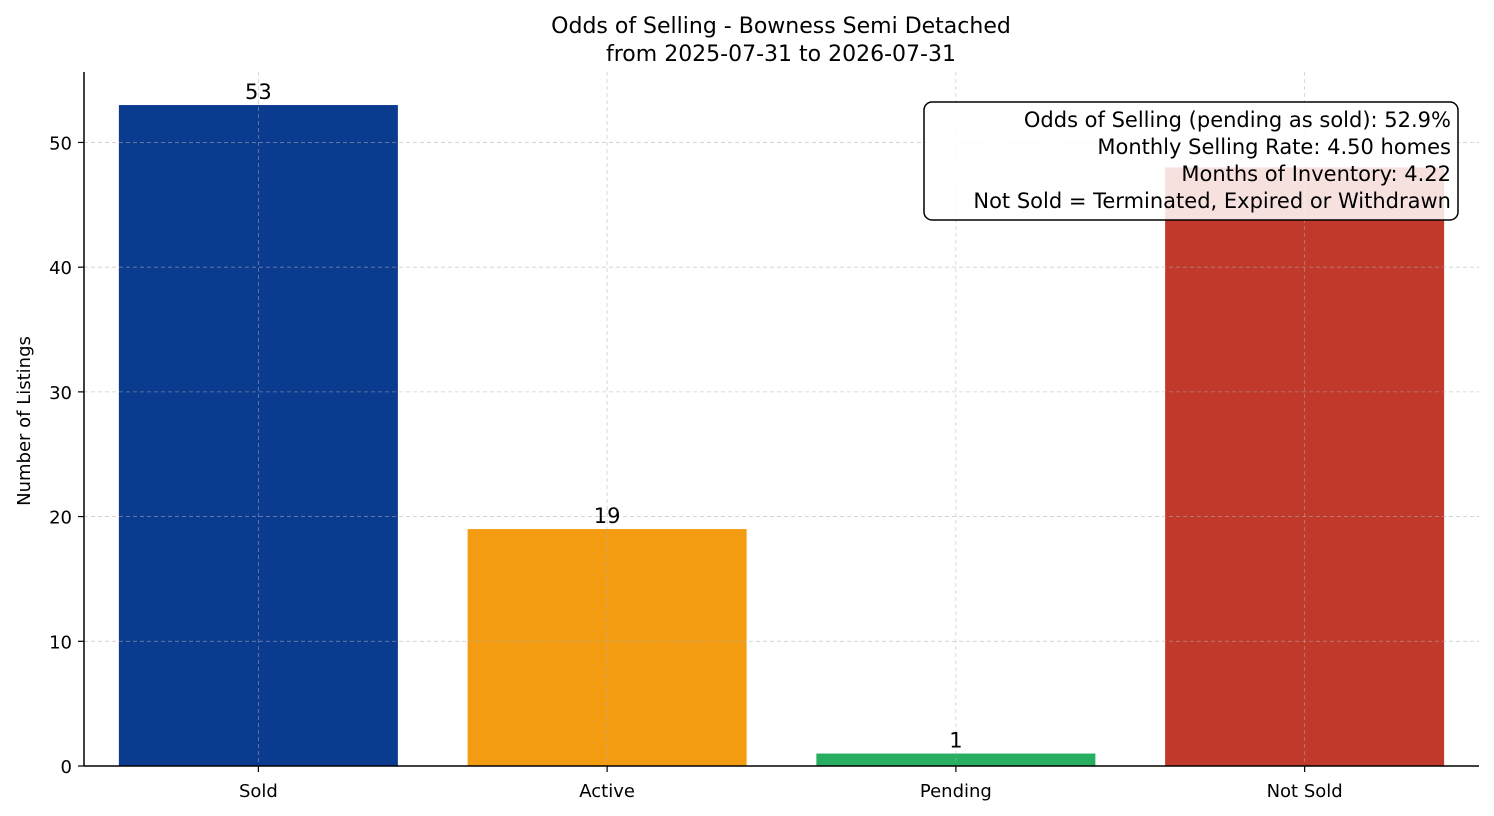 Image resolution: width=1494 pixels, height=816 pixels. Describe the element at coordinates (607, 791) in the screenshot. I see `x-tick-label: Active` at that location.